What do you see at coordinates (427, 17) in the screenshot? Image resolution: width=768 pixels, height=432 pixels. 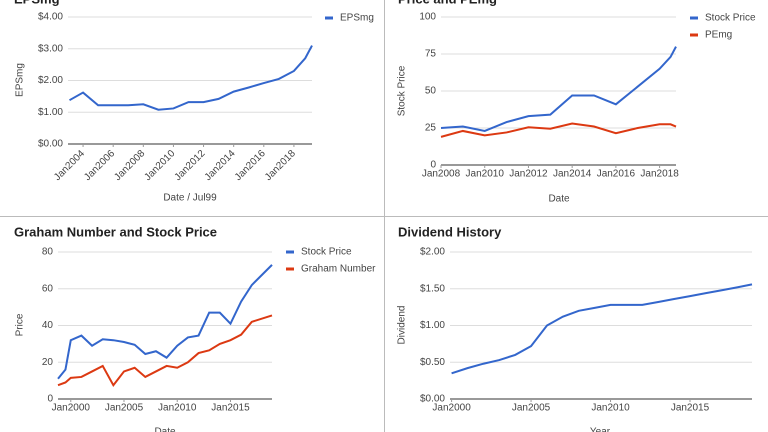 I see `y-tick-label: 100` at bounding box center [427, 17].